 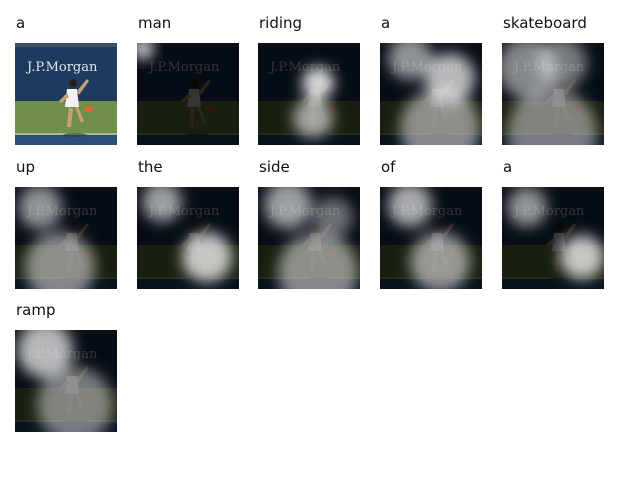 What do you see at coordinates (150, 167) in the screenshot?
I see `token-word: the` at bounding box center [150, 167].